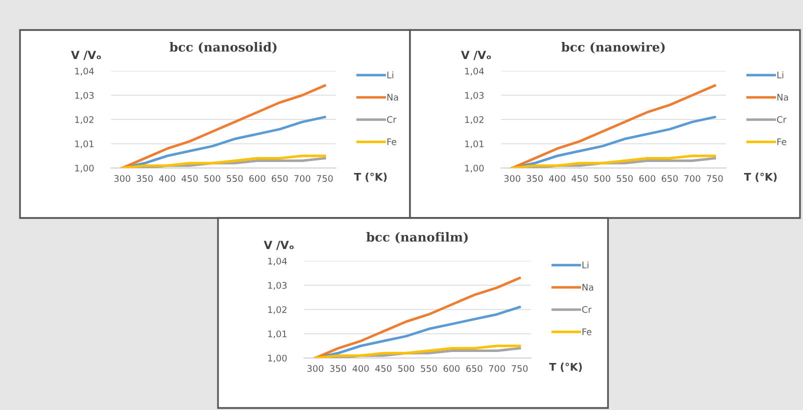 This screenshot has height=410, width=803. Describe the element at coordinates (223, 48) in the screenshot. I see `chart-title: bcc (nanosolid)` at that location.